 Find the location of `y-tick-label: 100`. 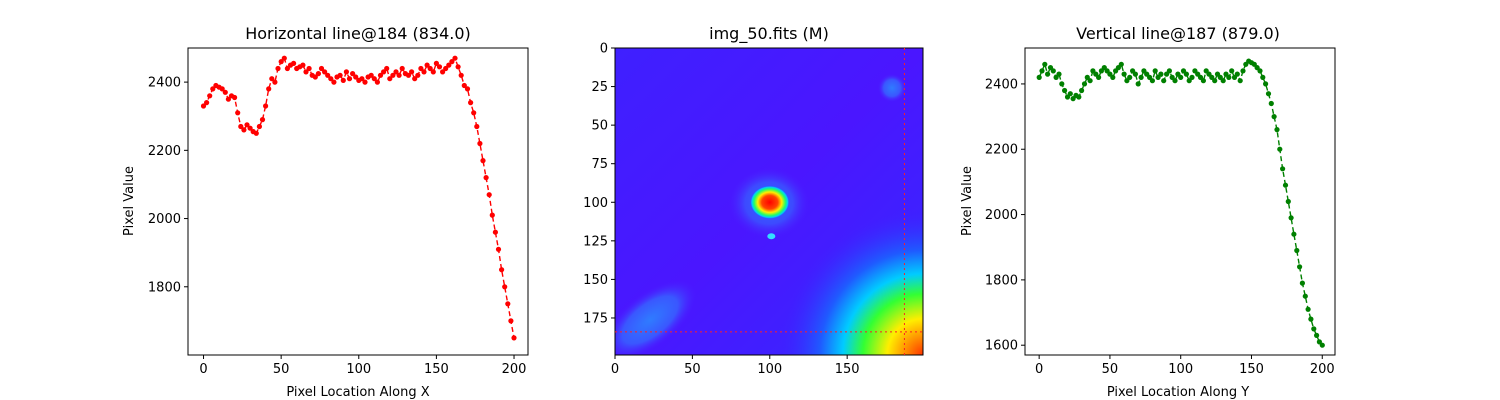

y-tick-label: 100 is located at coordinates (595, 203).